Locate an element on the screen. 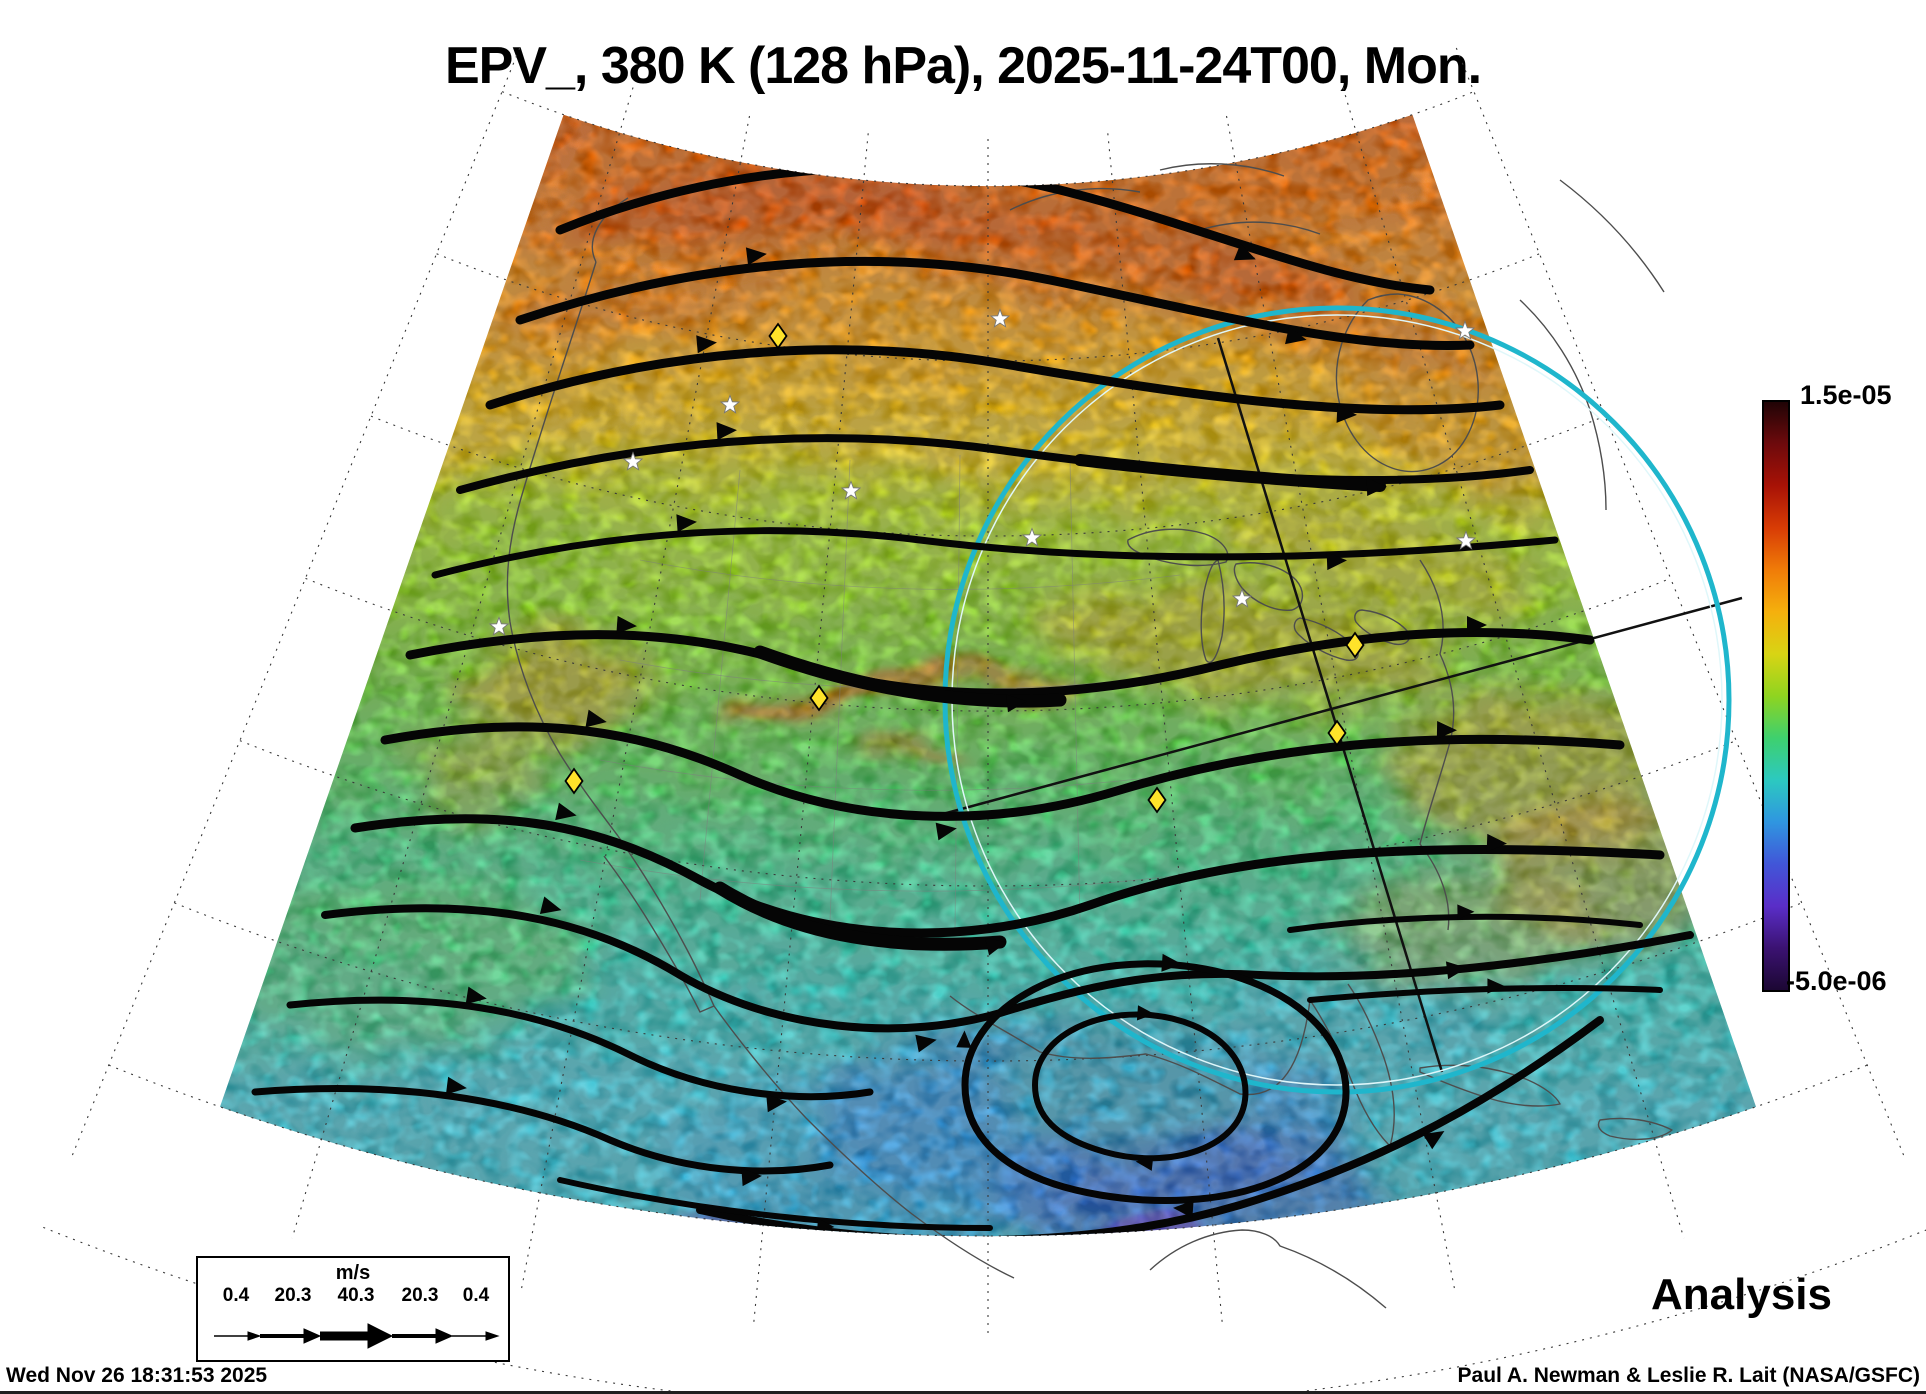  section-line-steep is located at coordinates (1330, 705).